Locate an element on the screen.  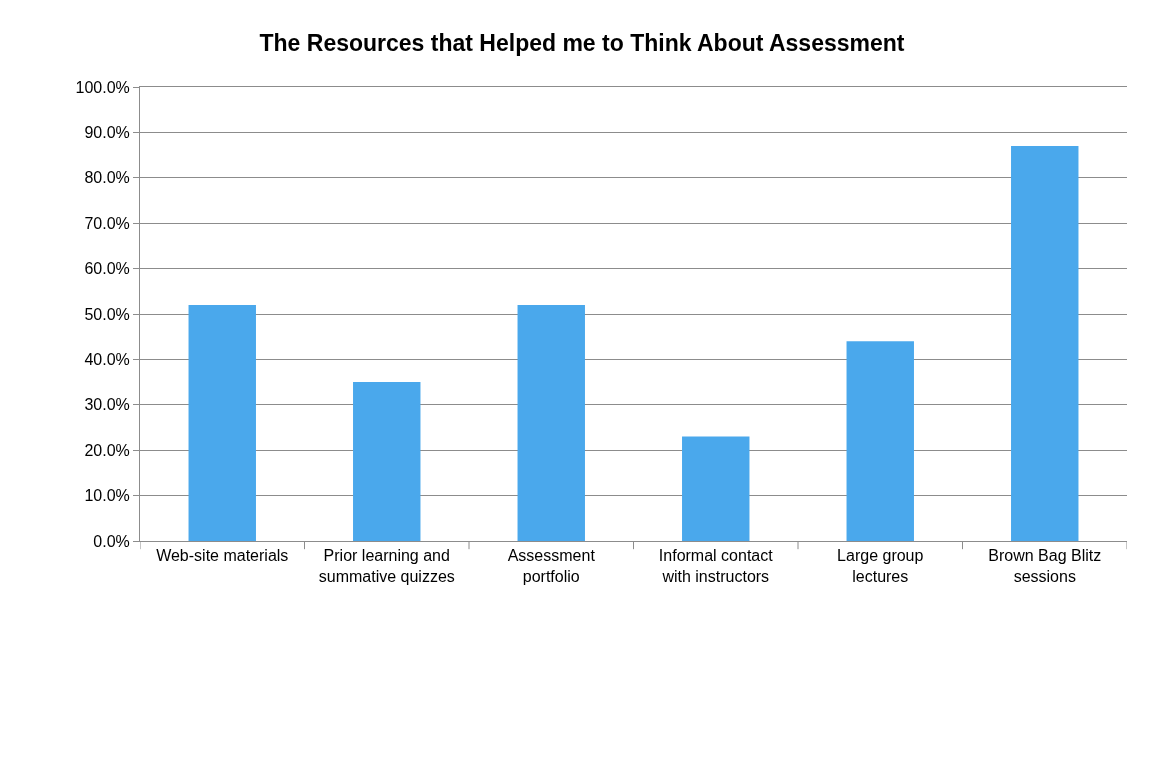
x-tick-label: Large group lectures is located at coordinates (880, 566).